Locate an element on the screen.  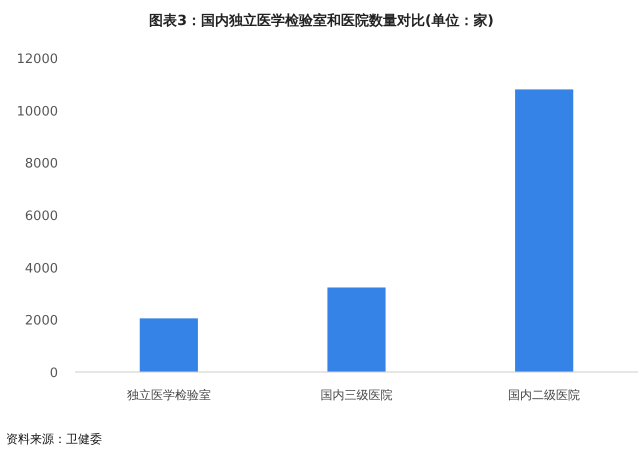
x-tick-label: 独立医学检验室 is located at coordinates (168, 395).